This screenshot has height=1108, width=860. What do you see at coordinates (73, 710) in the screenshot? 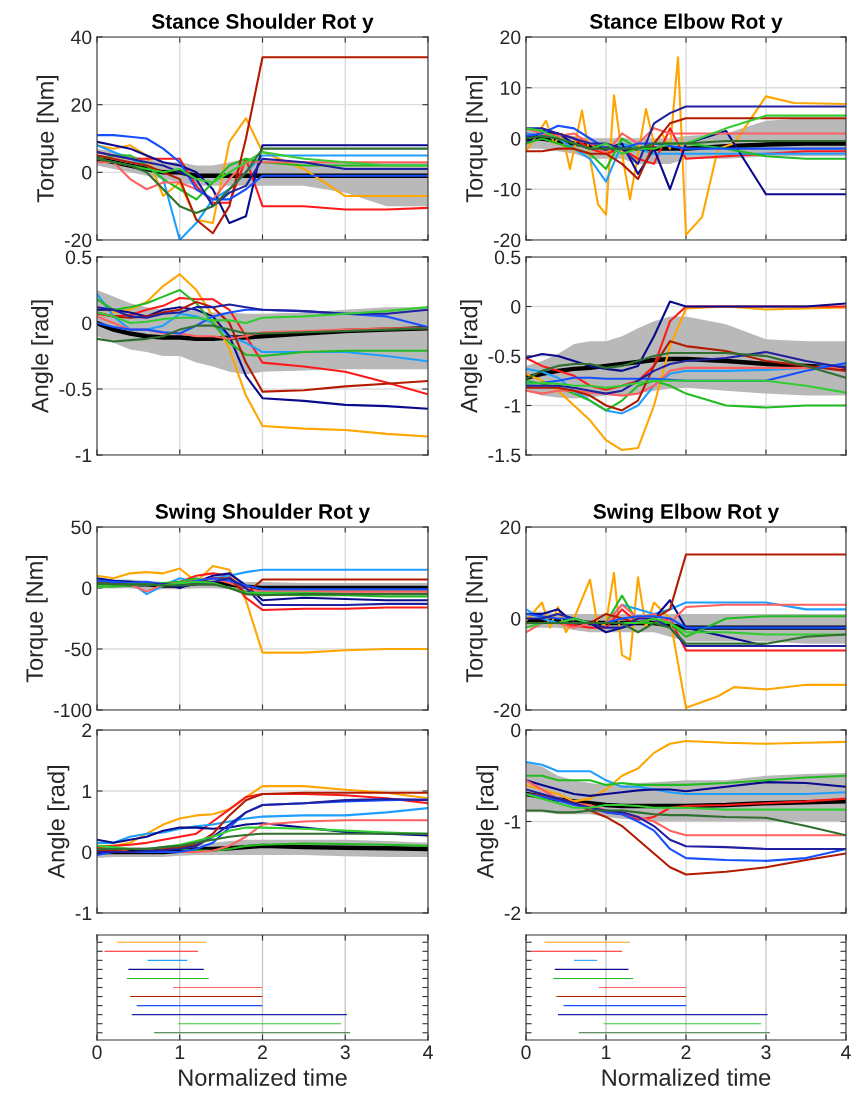
I see `y-tick-label: -100` at bounding box center [73, 710].